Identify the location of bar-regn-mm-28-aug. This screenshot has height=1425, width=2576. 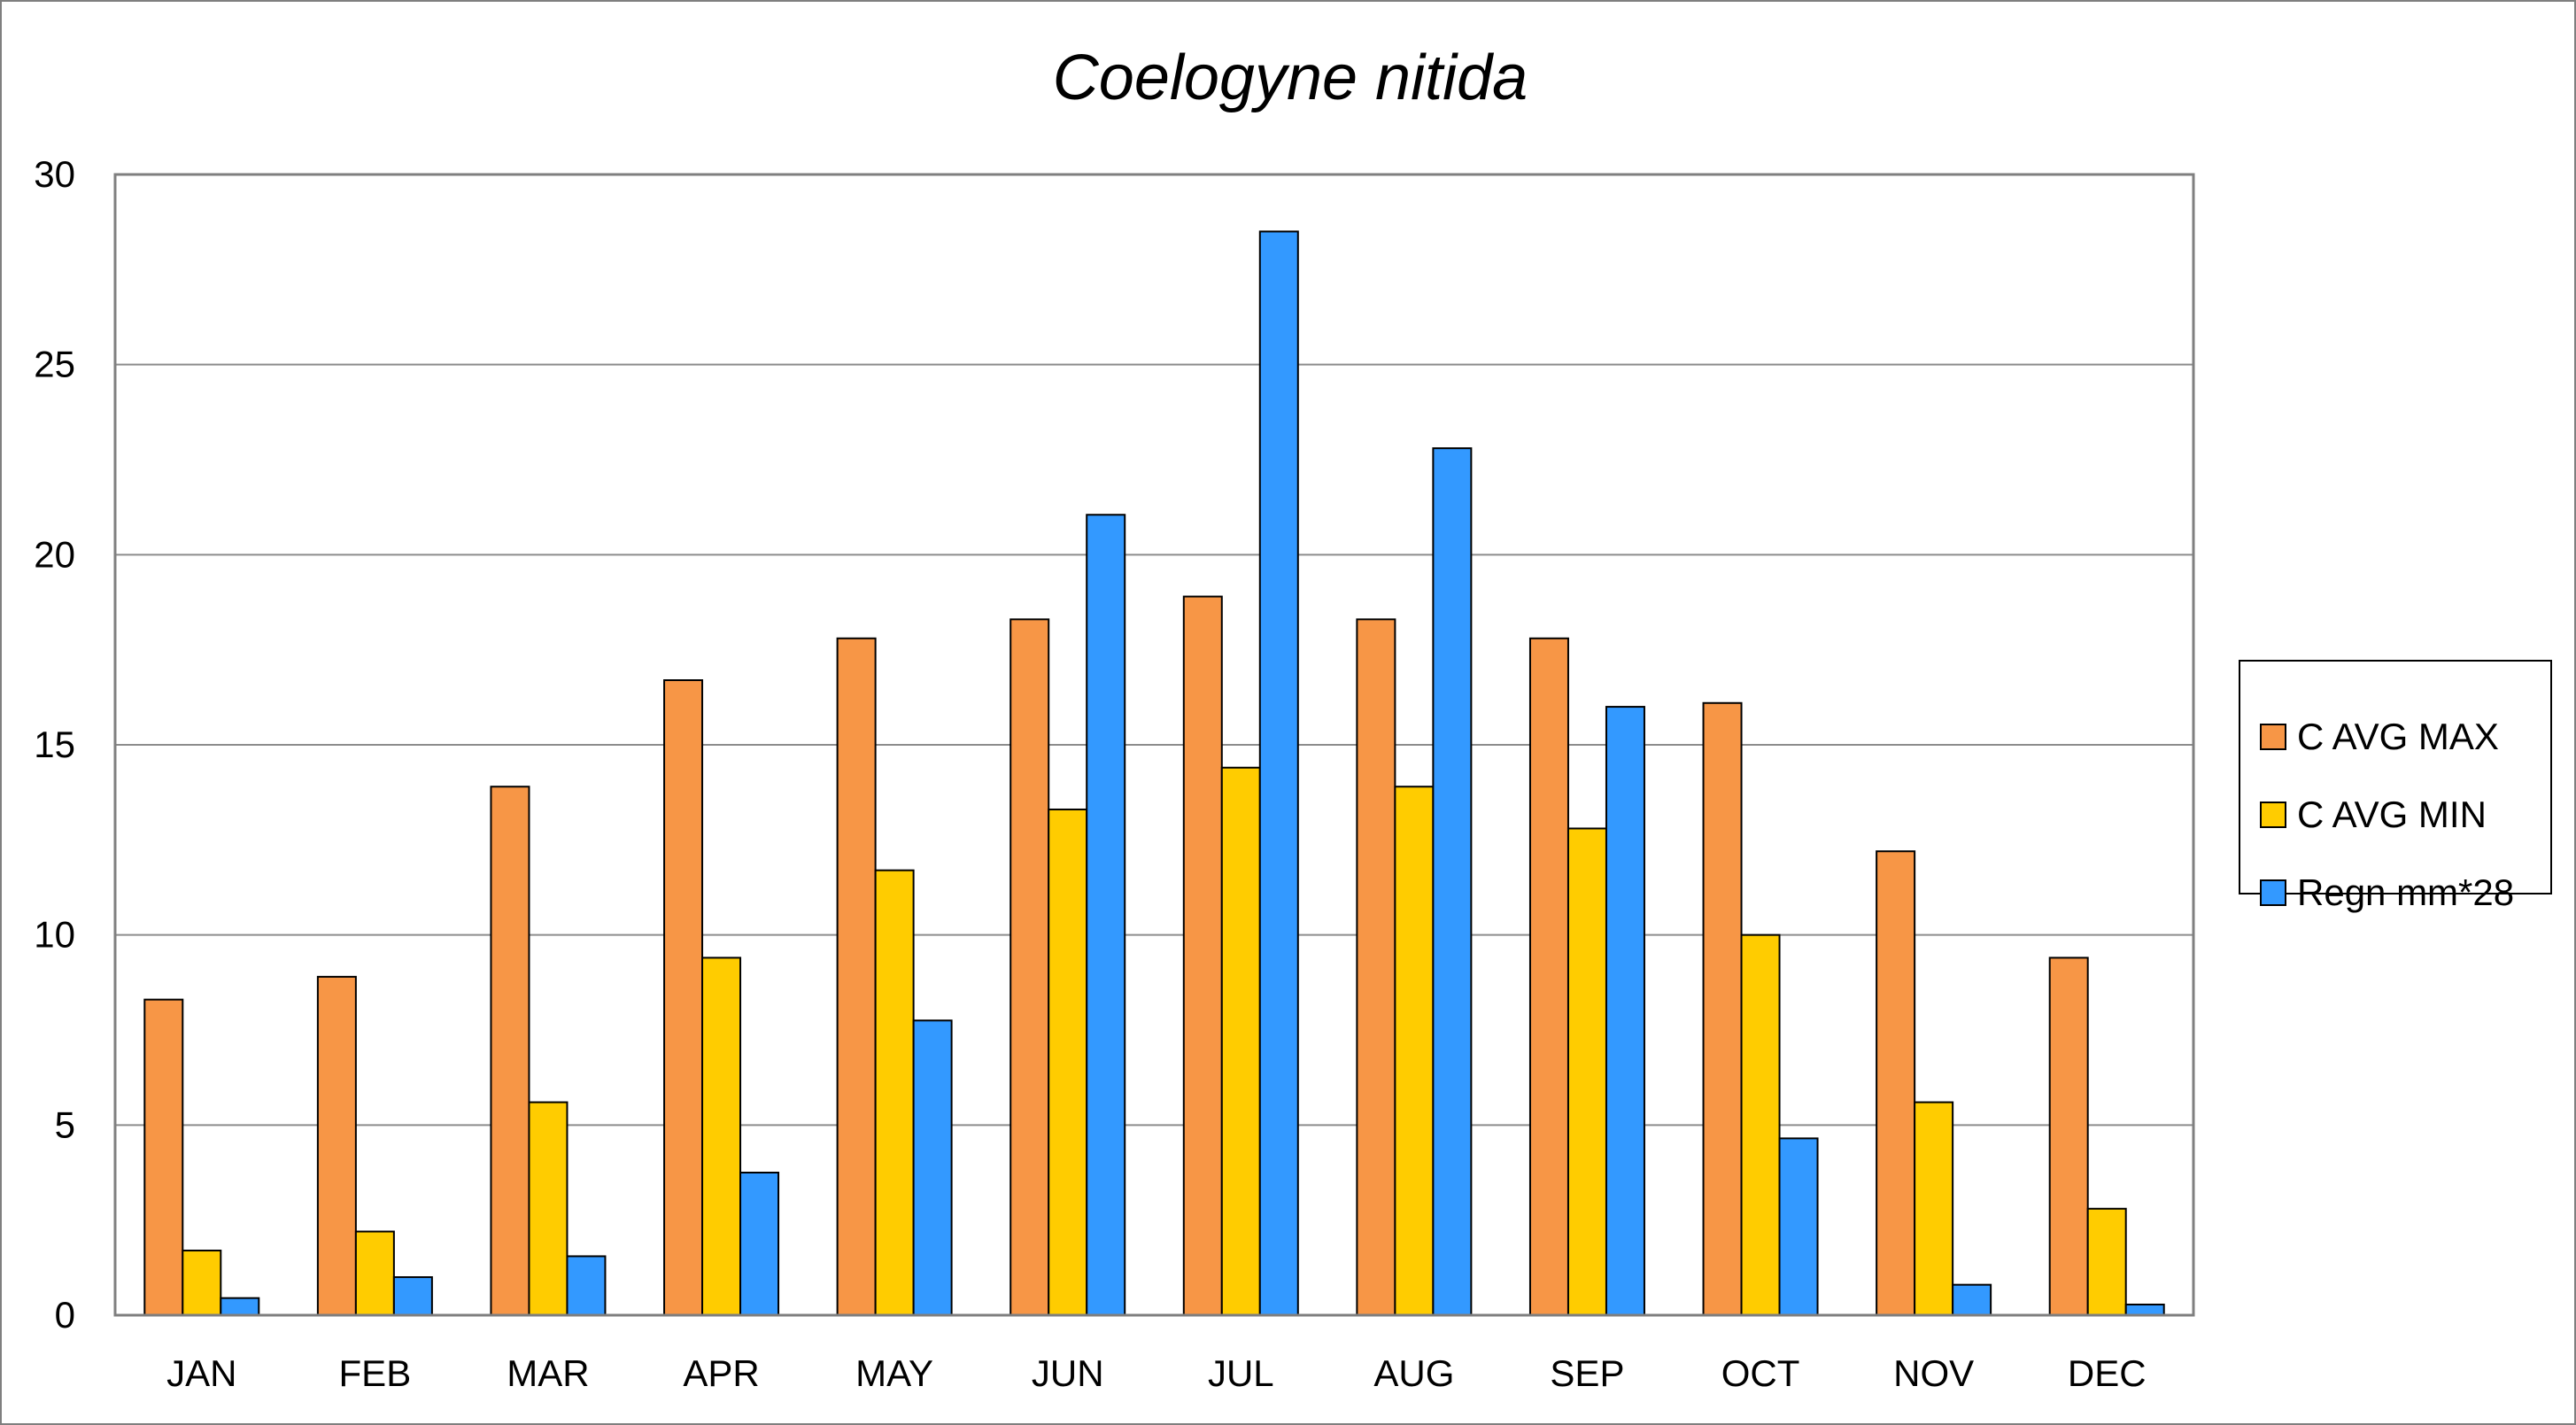
(1452, 881).